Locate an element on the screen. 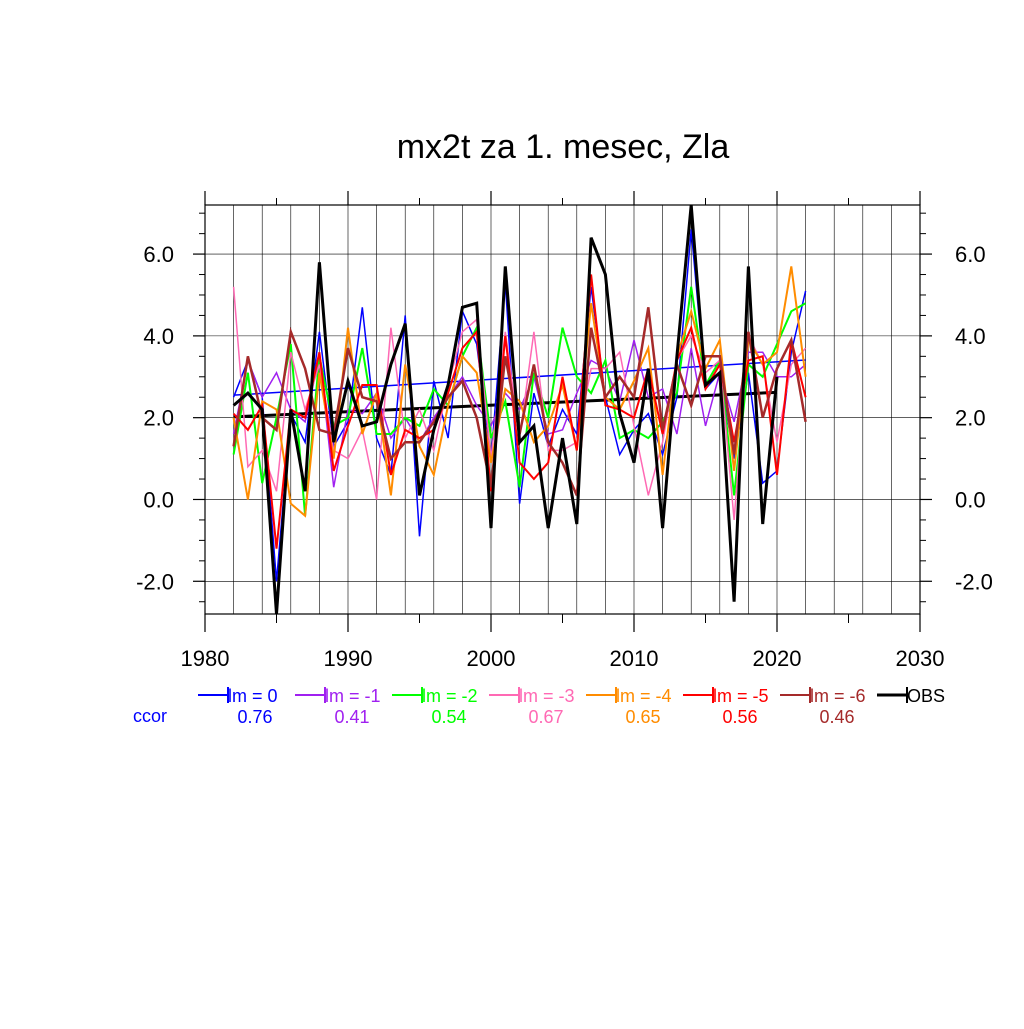  legend-ccor-value: 0.56 is located at coordinates (739, 717).